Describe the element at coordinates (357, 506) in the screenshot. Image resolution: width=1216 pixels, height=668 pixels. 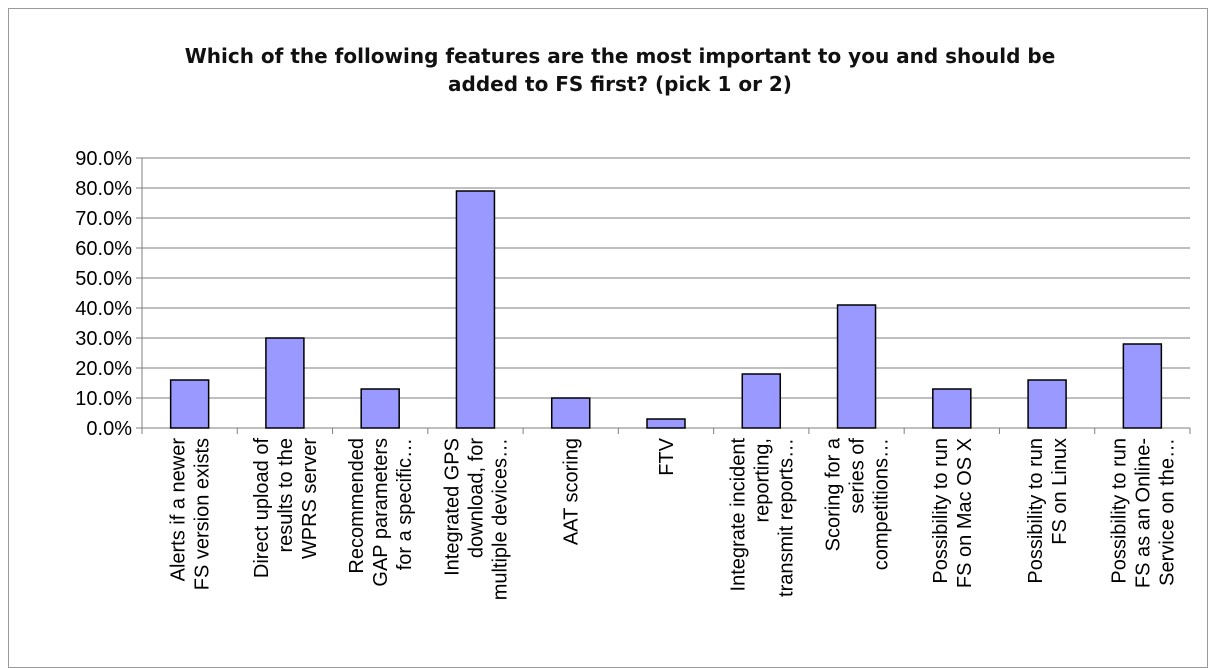
I see `category-label-line: Recommended` at that location.